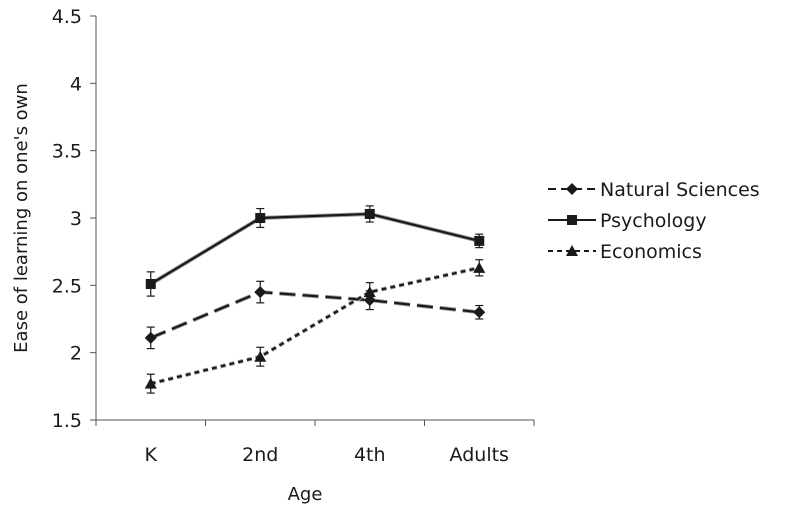  I want to click on x-tick-label: Adults, so click(479, 455).